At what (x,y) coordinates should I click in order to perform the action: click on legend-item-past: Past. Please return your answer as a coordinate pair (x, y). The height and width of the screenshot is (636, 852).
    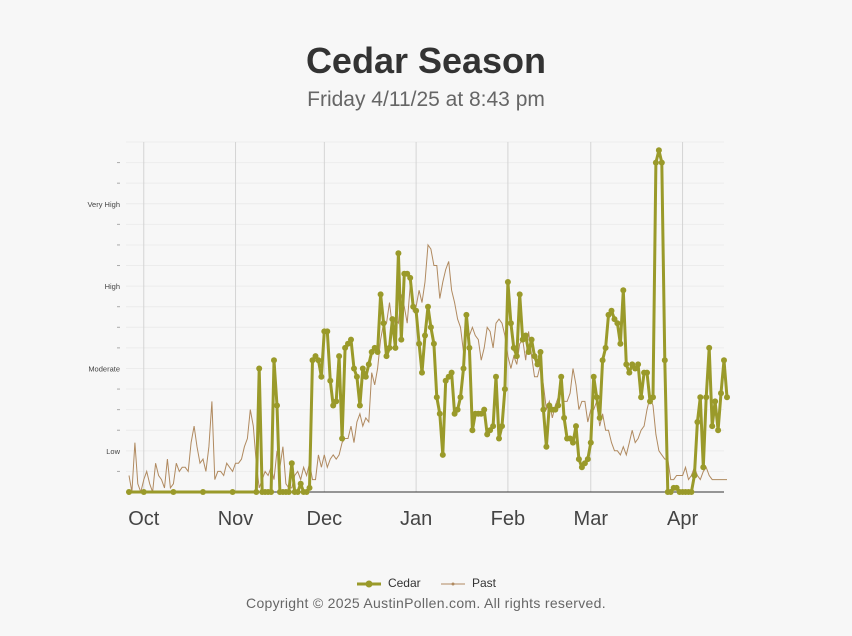
    Looking at the image, I should click on (468, 583).